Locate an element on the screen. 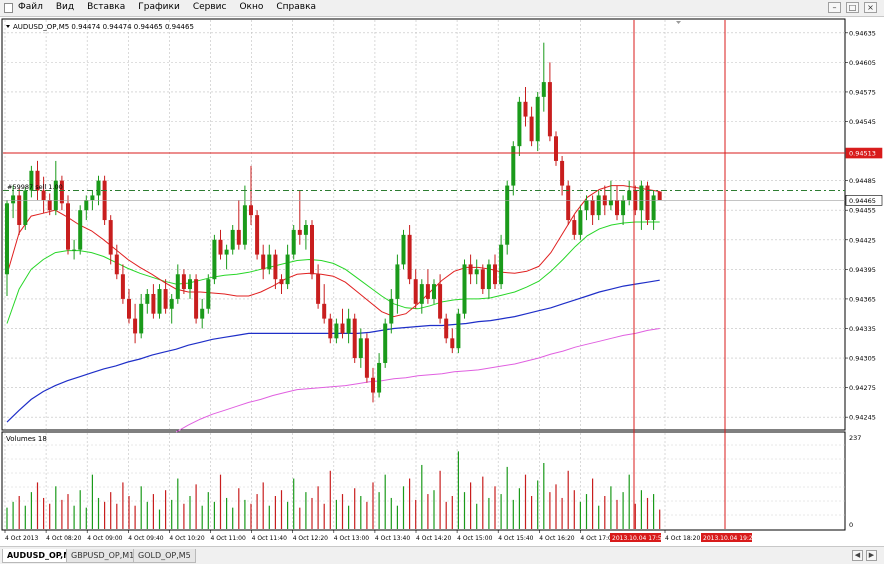 This screenshot has width=884, height=564. tab-gbpusd-label: GBPUSD_OP,M1 is located at coordinates (103, 555).